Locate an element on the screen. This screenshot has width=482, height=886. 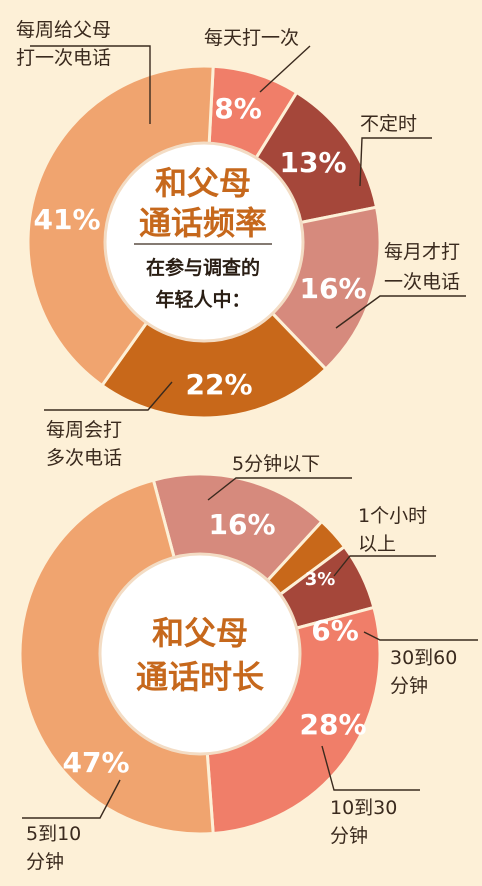
d2-label-1-line2: 以上 is located at coordinates (377, 544).